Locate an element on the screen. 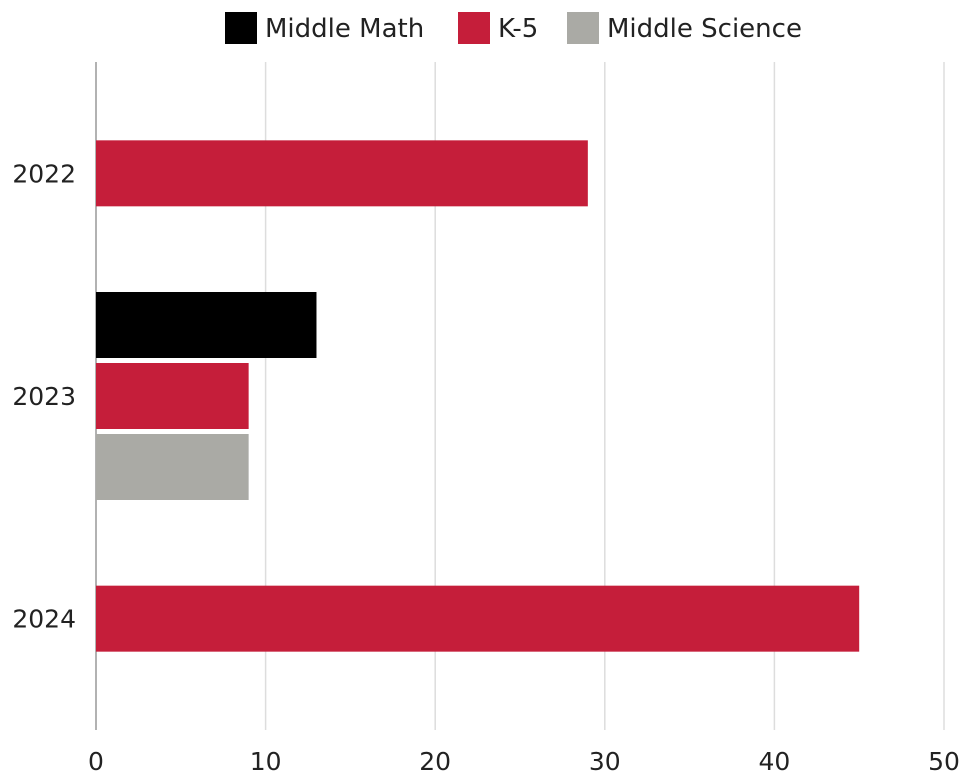 Image resolution: width=966 pixels, height=777 pixels. x-tick-label: 30 is located at coordinates (605, 761).